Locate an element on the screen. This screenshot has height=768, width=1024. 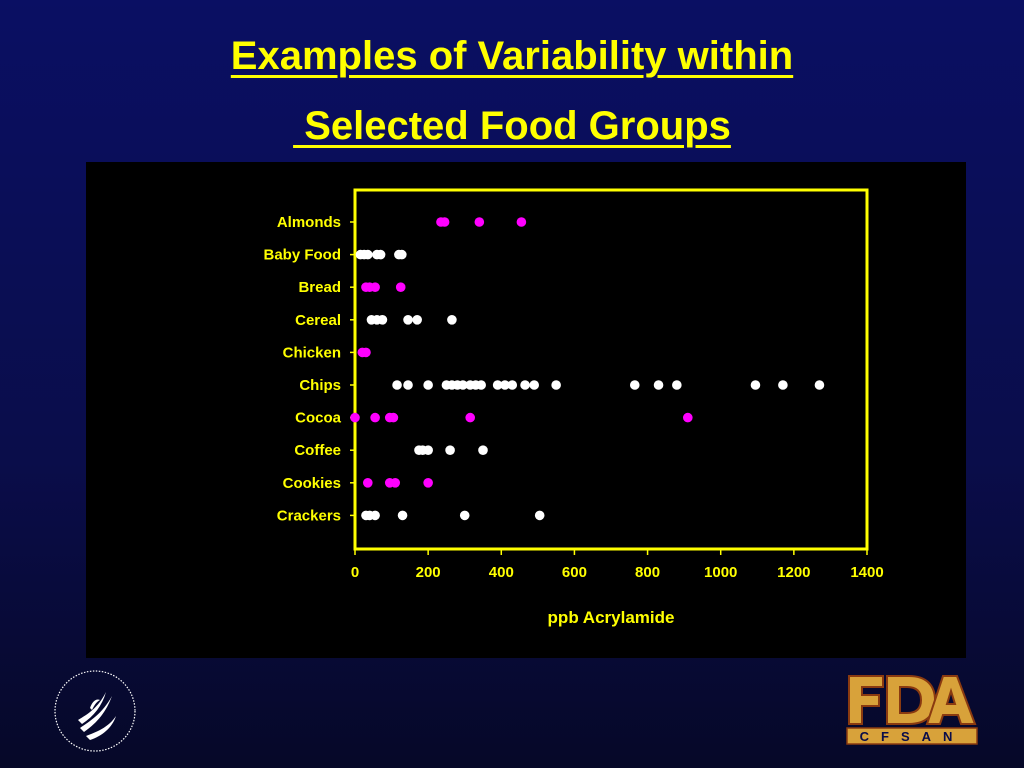
fda-logo-subtext: CFSAN is located at coordinates (912, 736).